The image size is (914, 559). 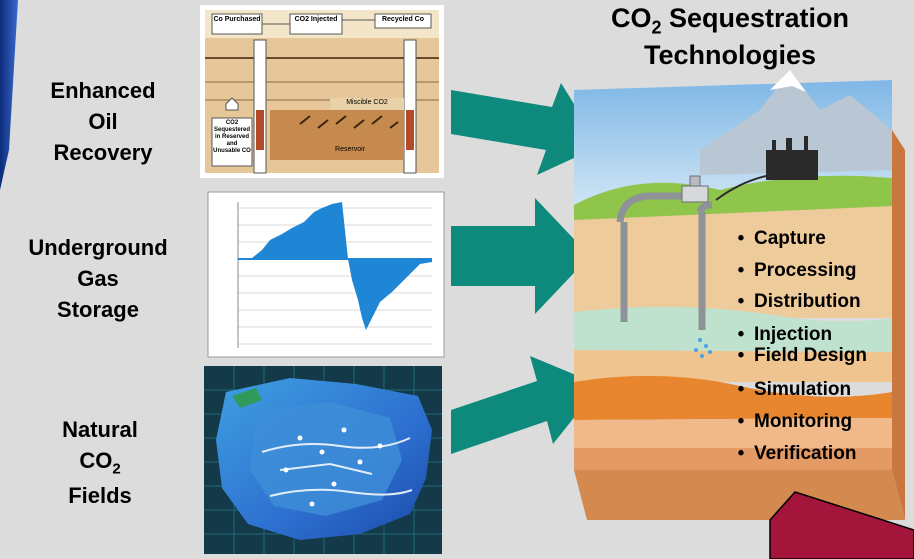 I want to click on label-natural-co2-fields: Natural CO2 Fields, so click(x=100, y=462).